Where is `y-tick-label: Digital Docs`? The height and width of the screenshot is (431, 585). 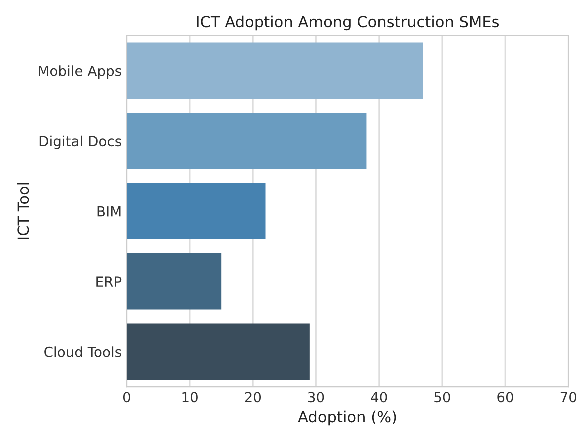
y-tick-label: Digital Docs is located at coordinates (81, 143).